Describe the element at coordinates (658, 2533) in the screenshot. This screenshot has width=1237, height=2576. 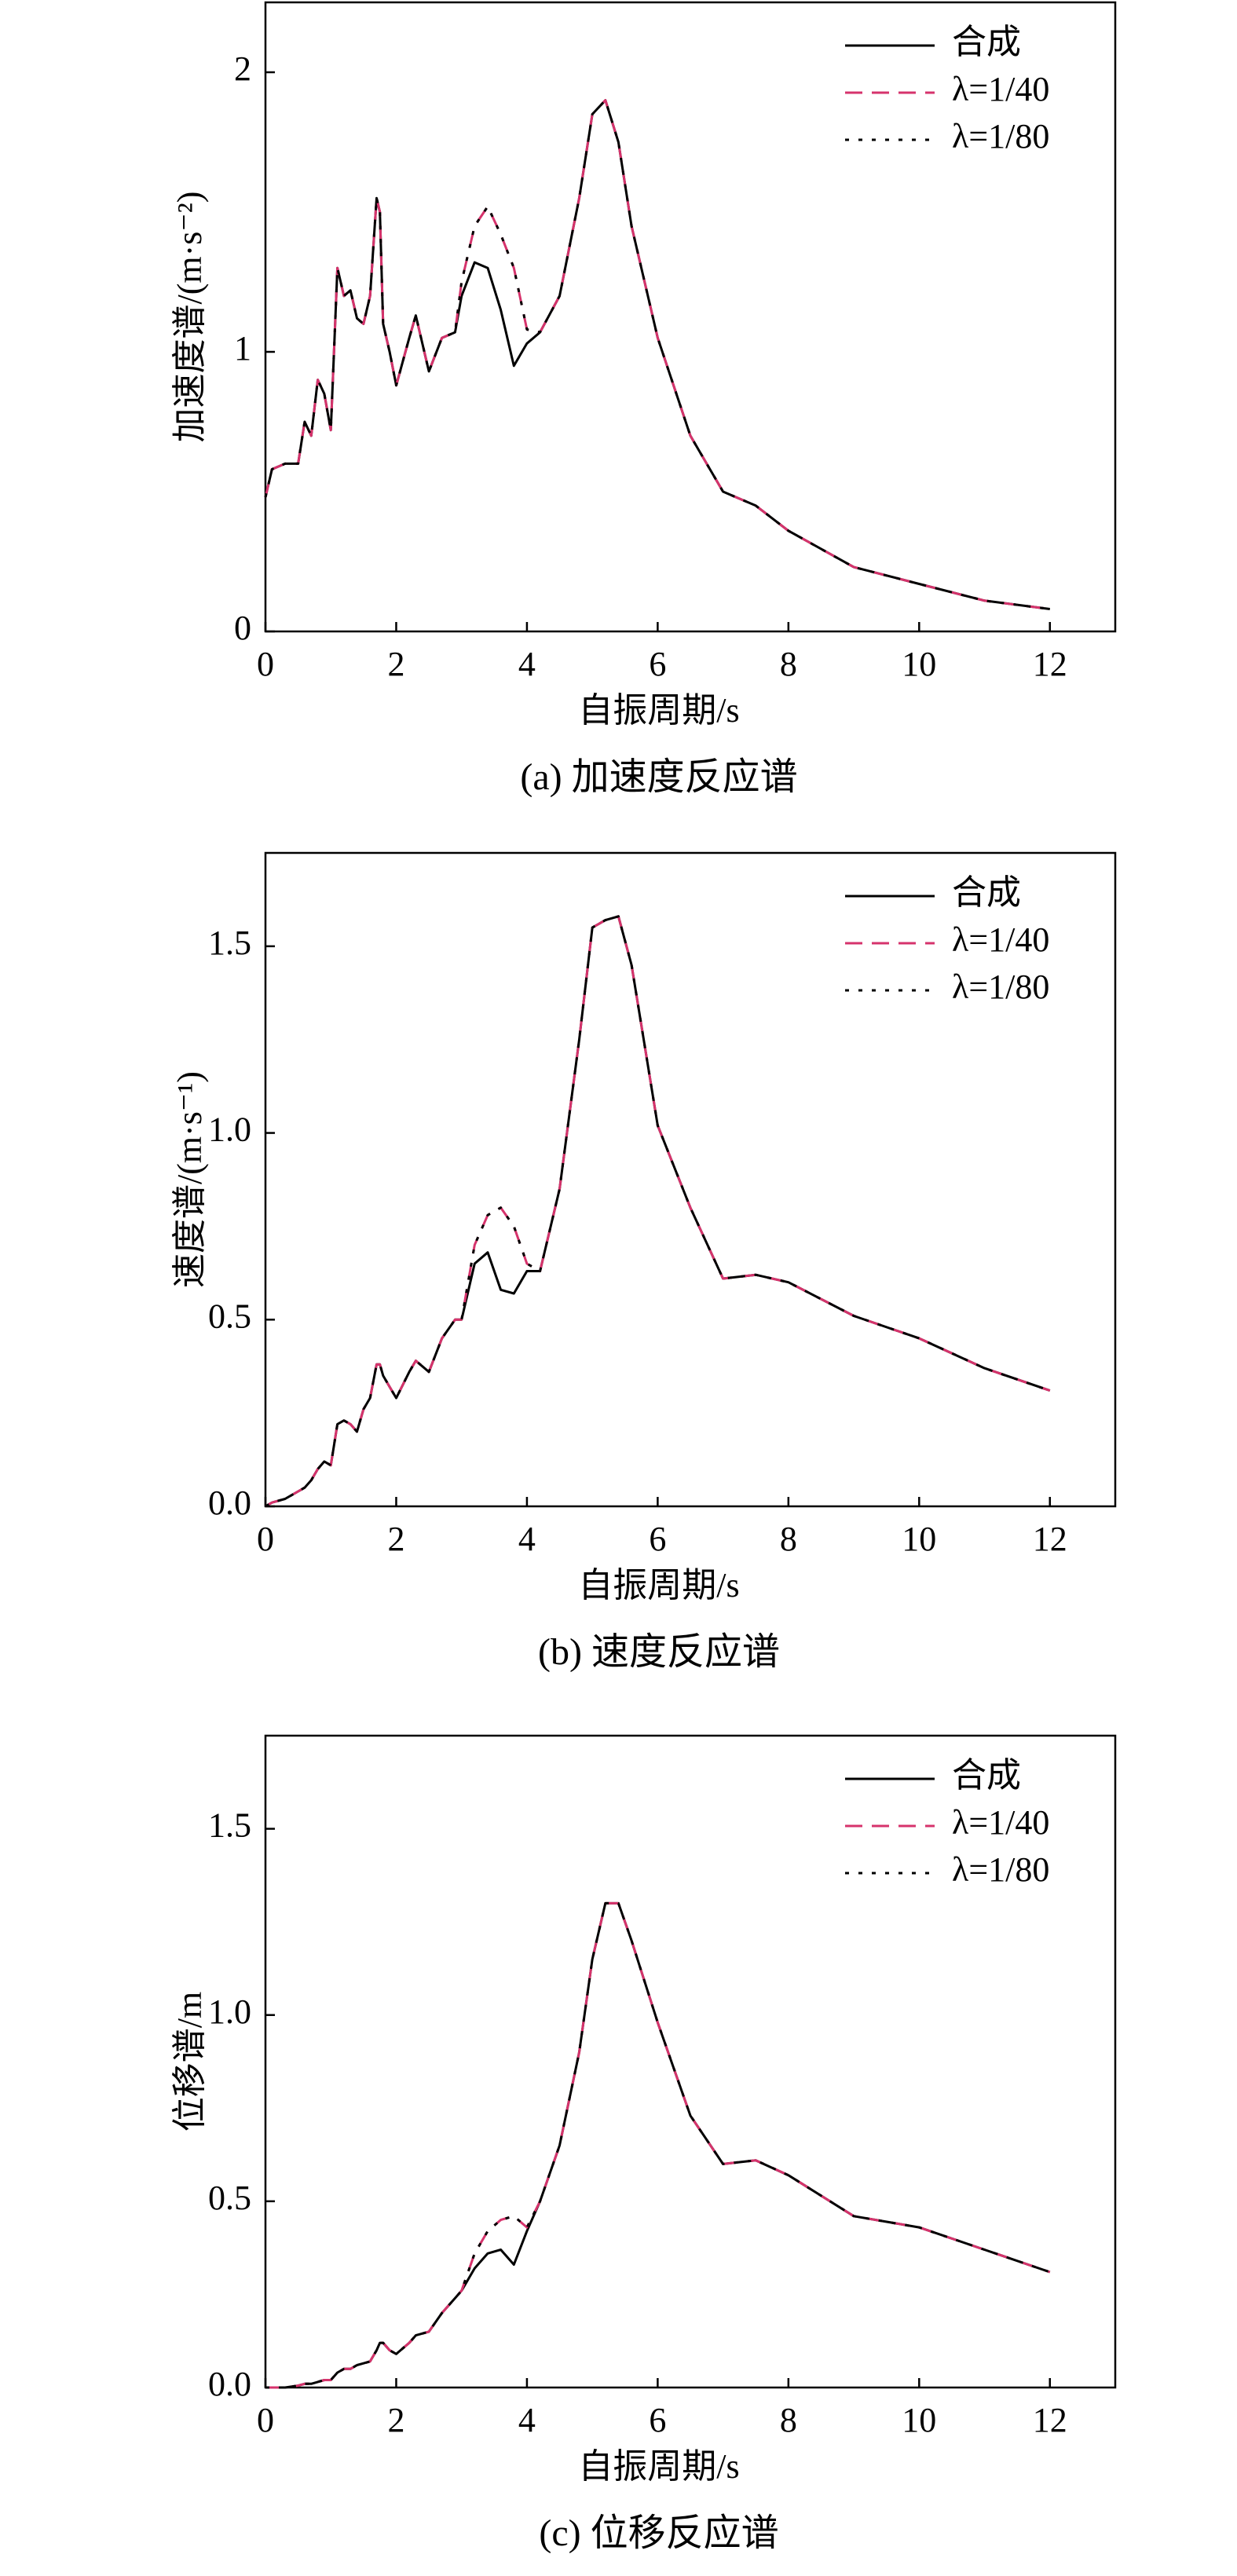
I see `chart-title: (c) 位移反应谱` at that location.